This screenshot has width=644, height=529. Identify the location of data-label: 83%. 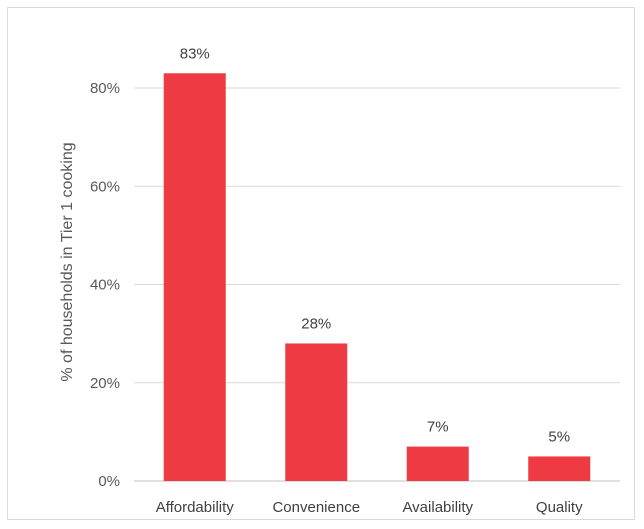
(195, 53).